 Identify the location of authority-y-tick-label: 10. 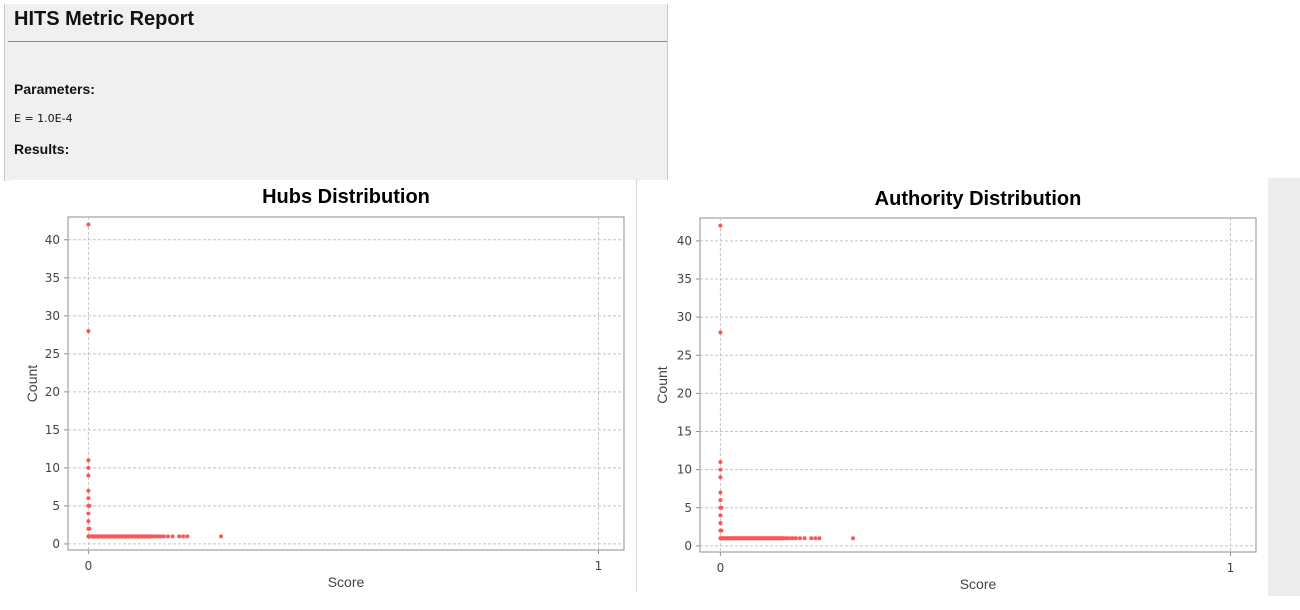
(684, 470).